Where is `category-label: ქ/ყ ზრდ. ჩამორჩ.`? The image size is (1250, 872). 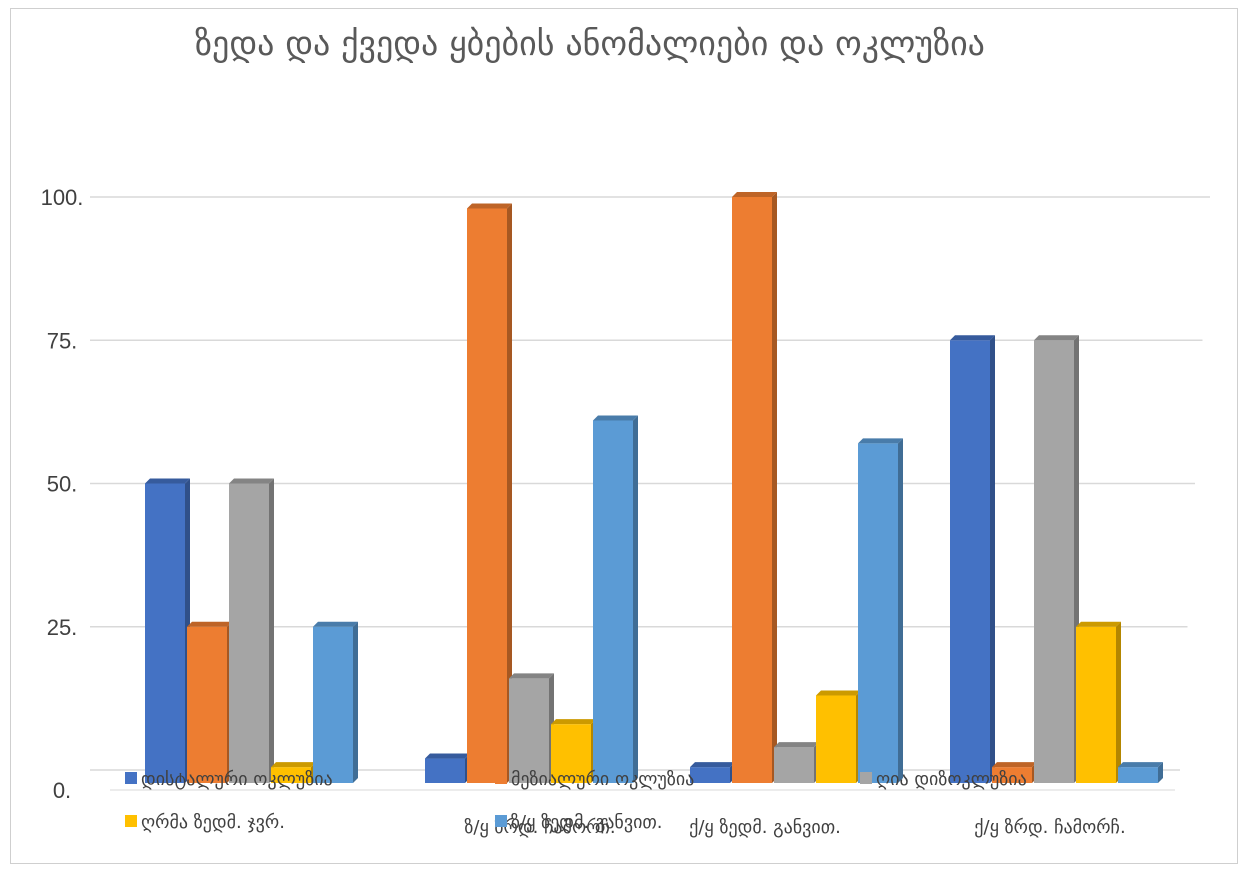
category-label: ქ/ყ ზრდ. ჩამორჩ. is located at coordinates (1049, 827).